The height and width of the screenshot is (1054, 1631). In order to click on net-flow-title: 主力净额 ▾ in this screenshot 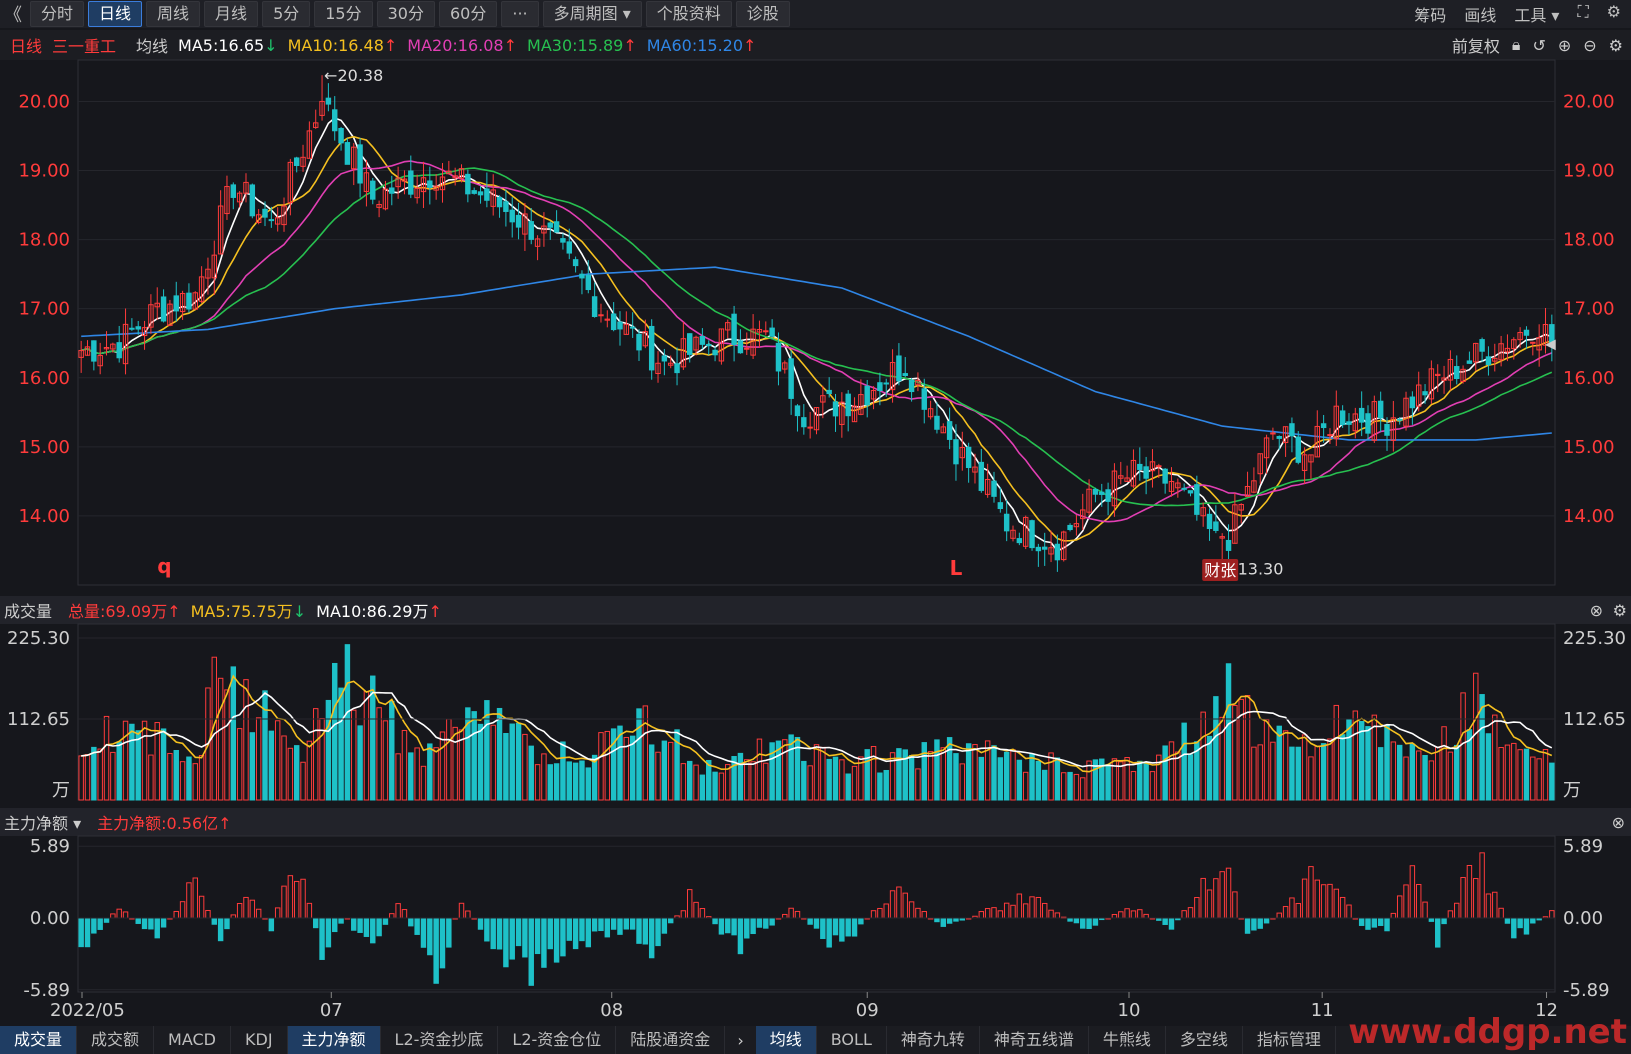, I will do `click(43, 823)`.